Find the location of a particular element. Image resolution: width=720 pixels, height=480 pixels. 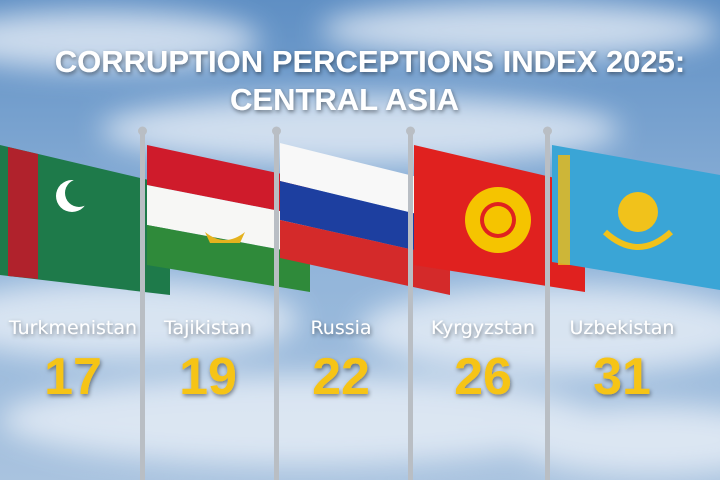

score: 26 is located at coordinates (483, 377).